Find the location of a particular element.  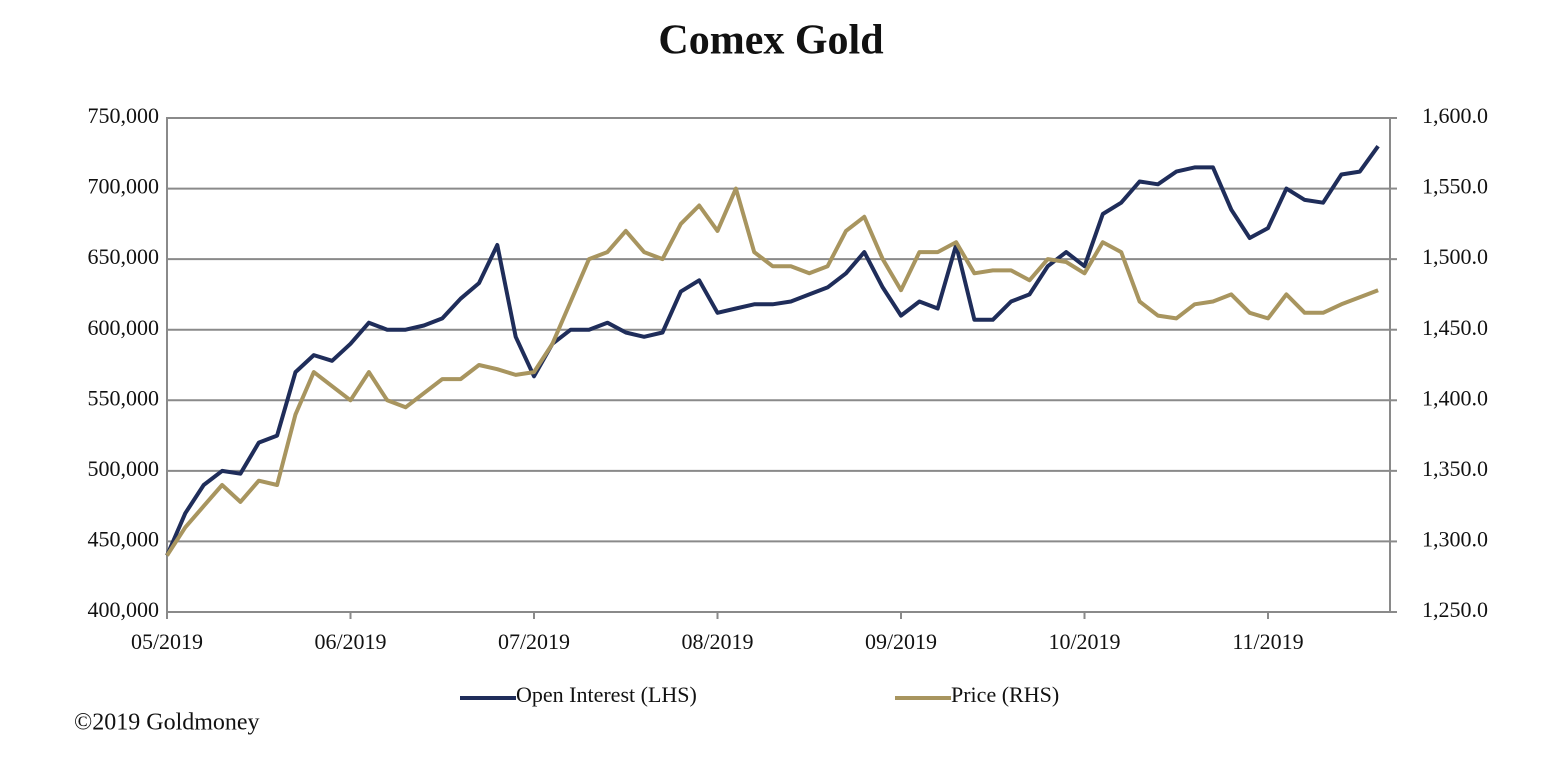

y2-tick-label: 1,250.0 is located at coordinates (1455, 609).